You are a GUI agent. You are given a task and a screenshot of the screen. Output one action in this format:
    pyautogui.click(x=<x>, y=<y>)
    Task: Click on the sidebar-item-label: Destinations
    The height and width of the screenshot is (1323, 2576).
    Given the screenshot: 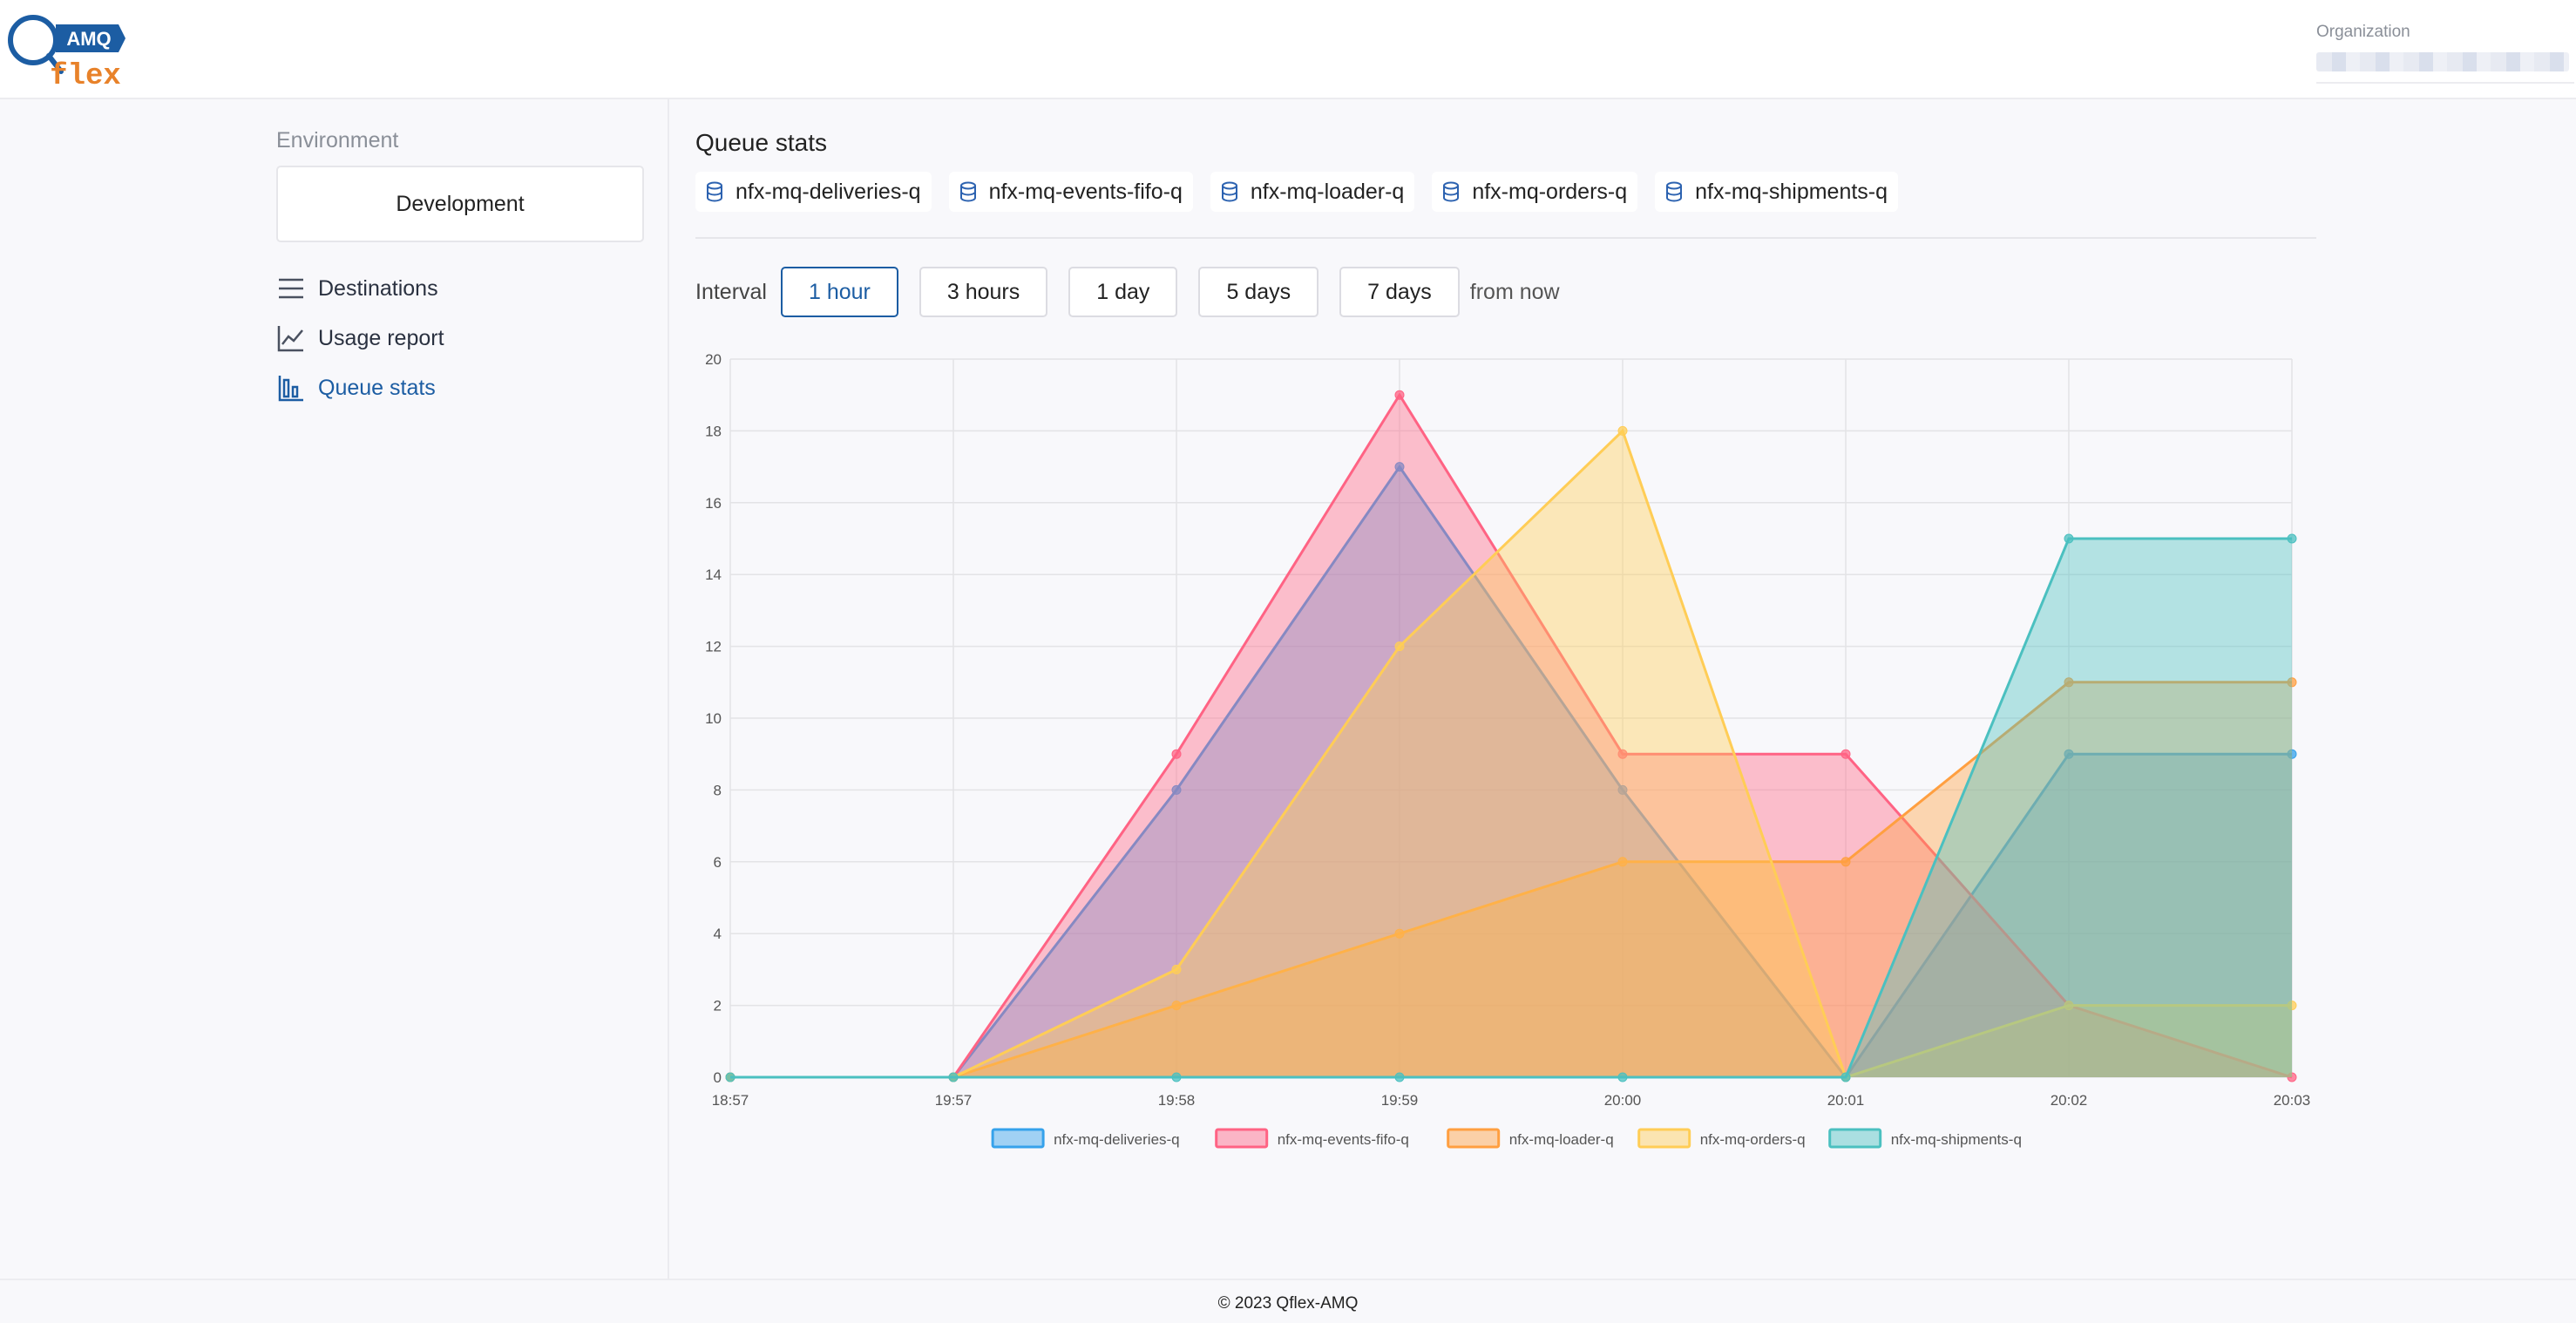 What is the action you would take?
    pyautogui.click(x=378, y=288)
    